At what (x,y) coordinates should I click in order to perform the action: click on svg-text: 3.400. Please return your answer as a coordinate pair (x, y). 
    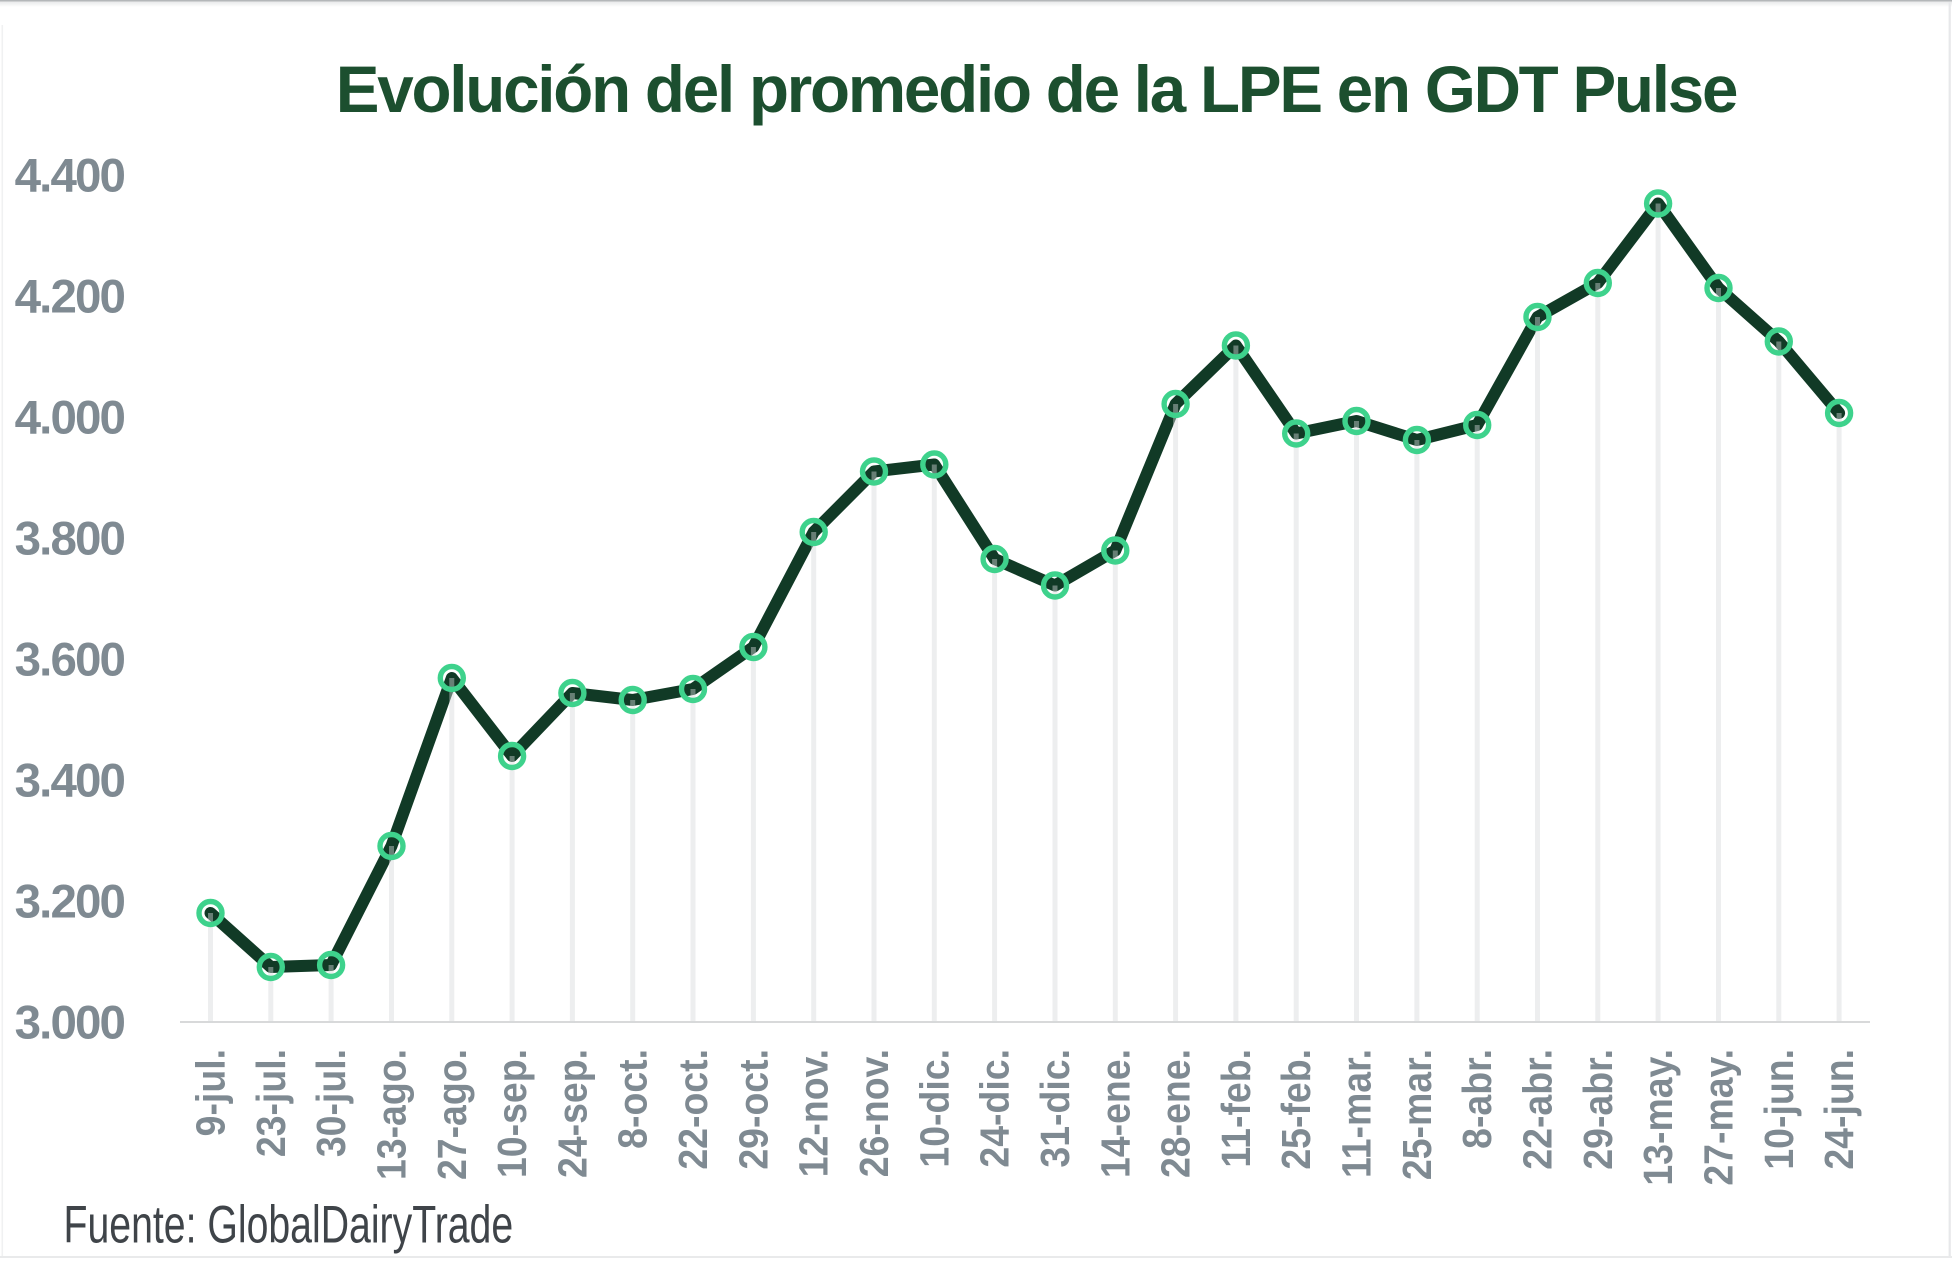
    Looking at the image, I should click on (70, 780).